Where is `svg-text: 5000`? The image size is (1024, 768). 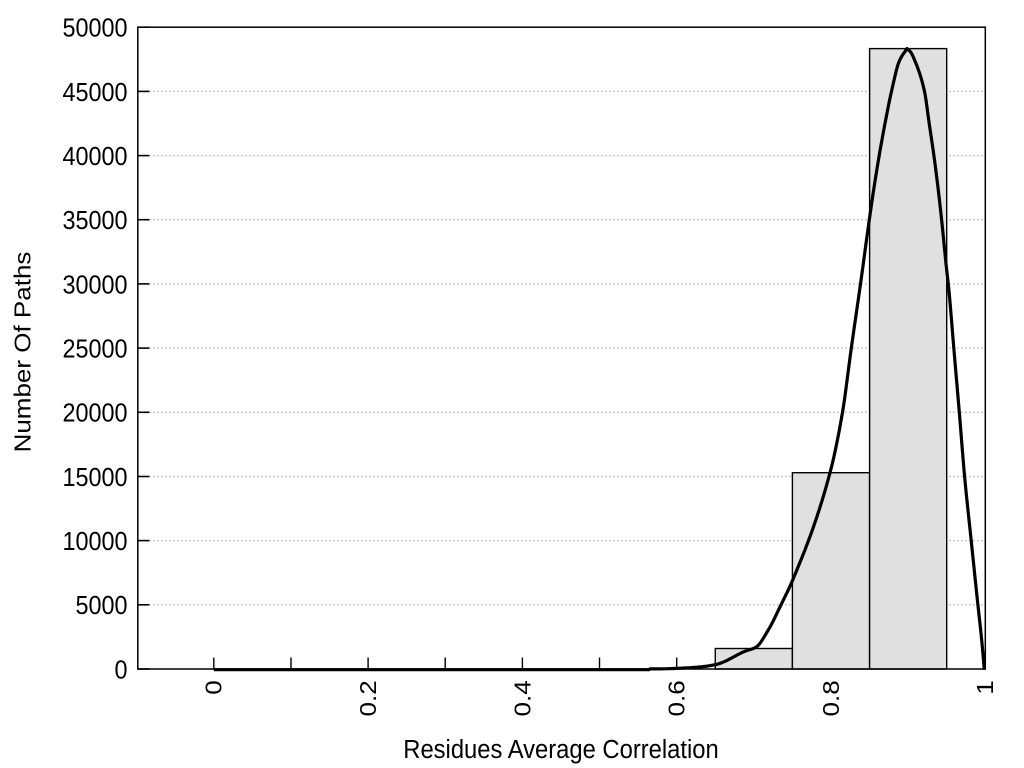
svg-text: 5000 is located at coordinates (101, 606).